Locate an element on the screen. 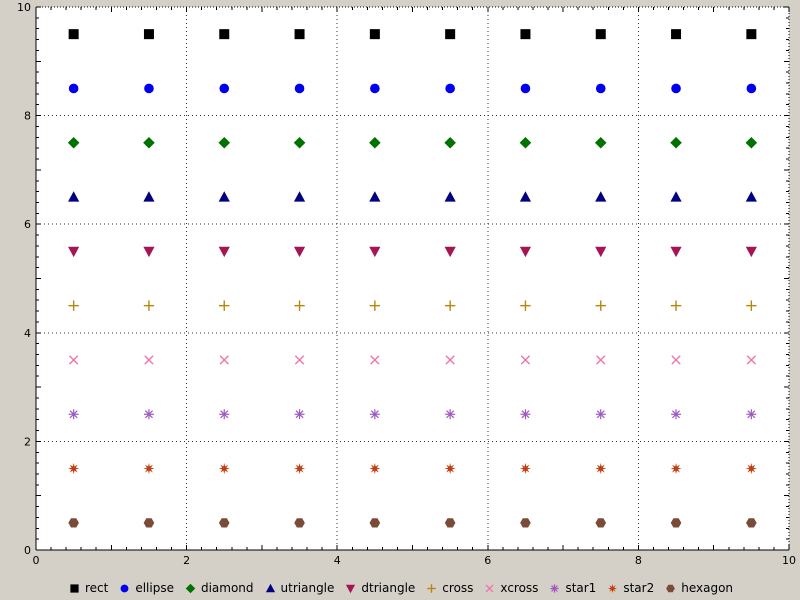 The width and height of the screenshot is (800, 600). legend-item-star2: star2 is located at coordinates (629, 588).